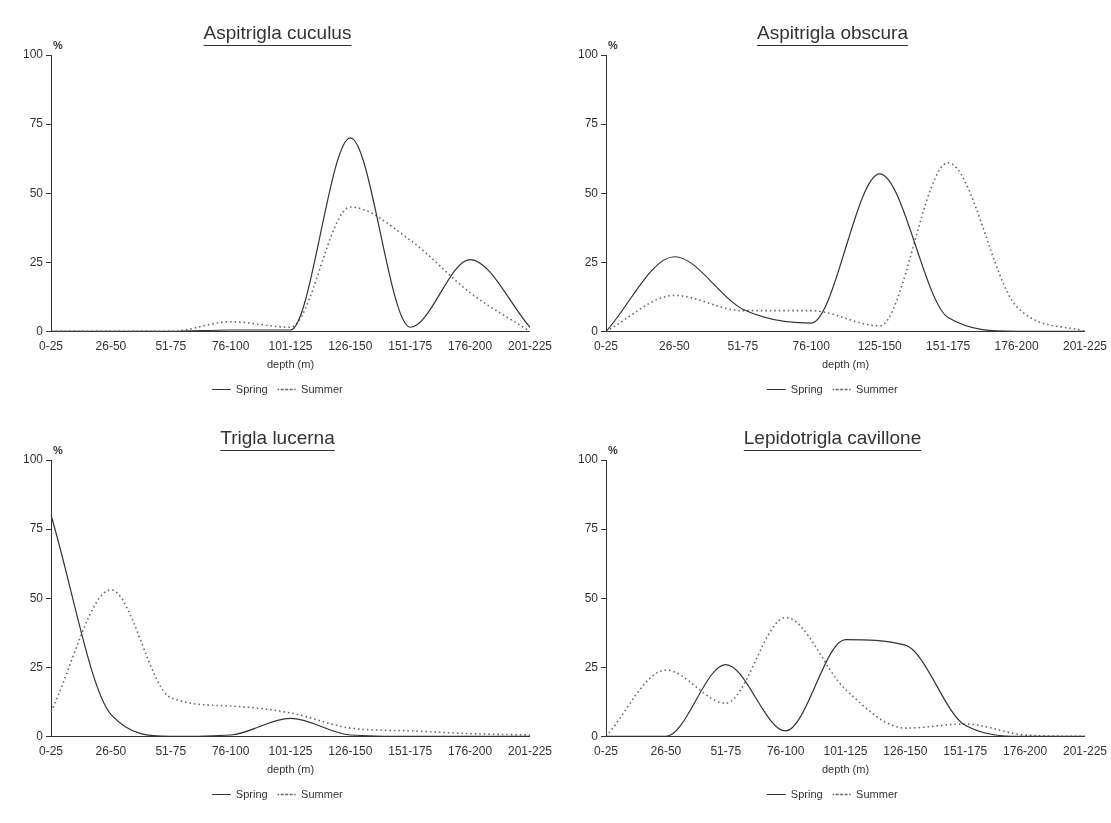 The height and width of the screenshot is (823, 1111). I want to click on chart-title: Lepidotrigla cavillone, so click(832, 437).